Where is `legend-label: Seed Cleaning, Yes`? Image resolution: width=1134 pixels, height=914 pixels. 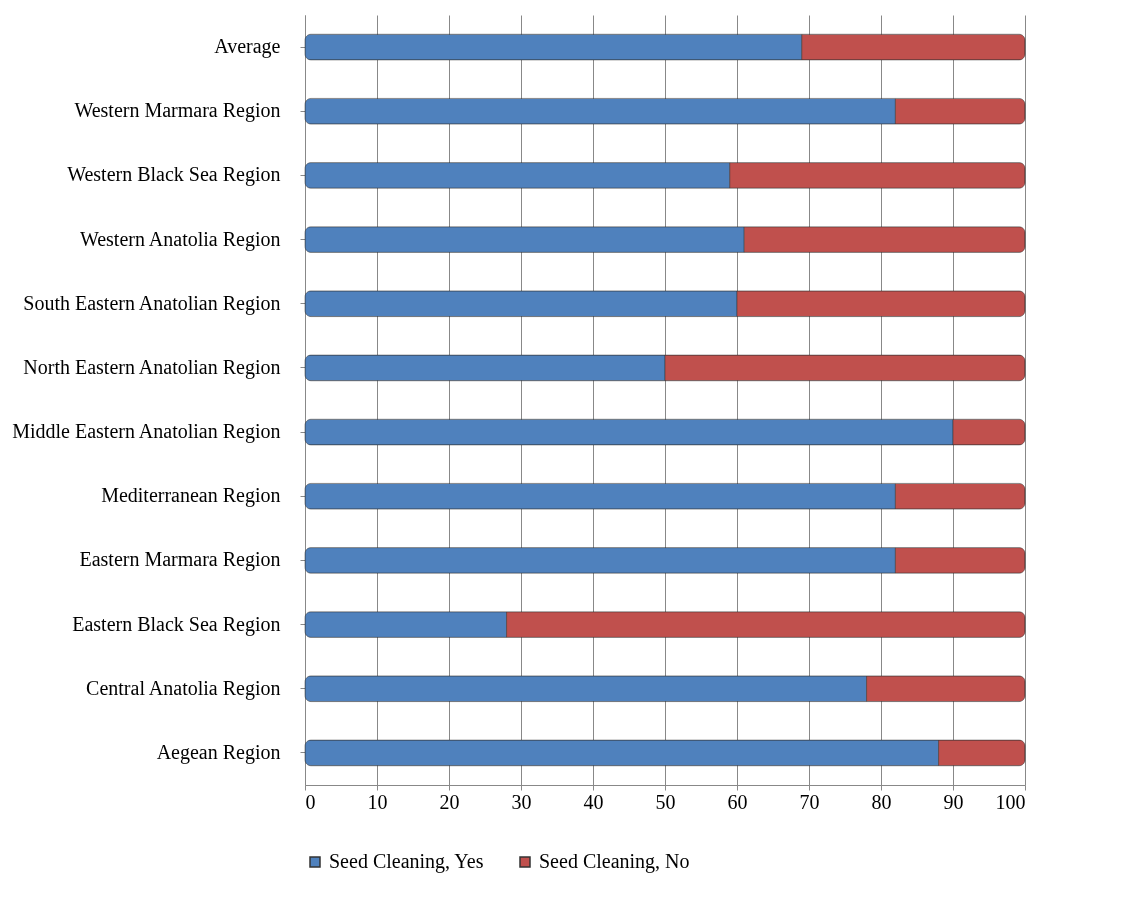
legend-label: Seed Cleaning, Yes is located at coordinates (406, 861).